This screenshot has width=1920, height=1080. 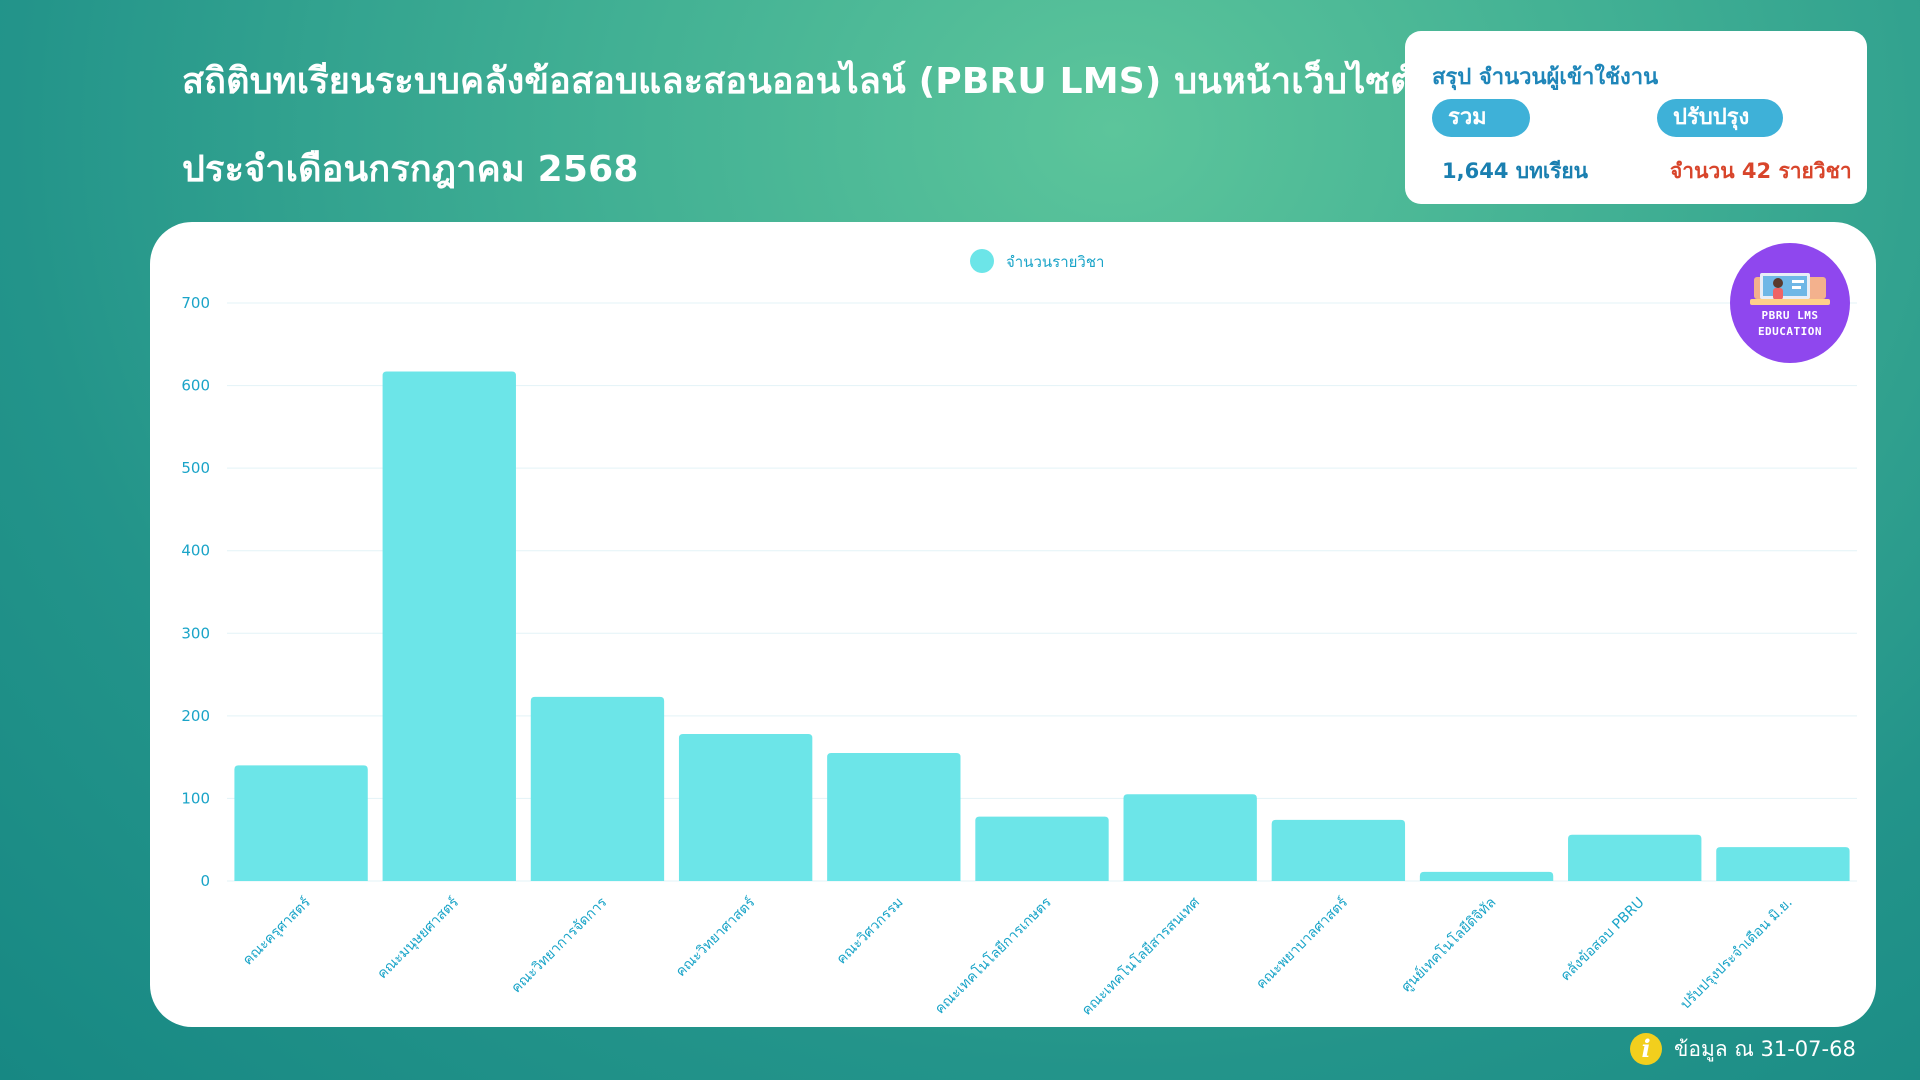 What do you see at coordinates (1603, 940) in the screenshot?
I see `x-tick-label: คลังข้อสอบ PBRU` at bounding box center [1603, 940].